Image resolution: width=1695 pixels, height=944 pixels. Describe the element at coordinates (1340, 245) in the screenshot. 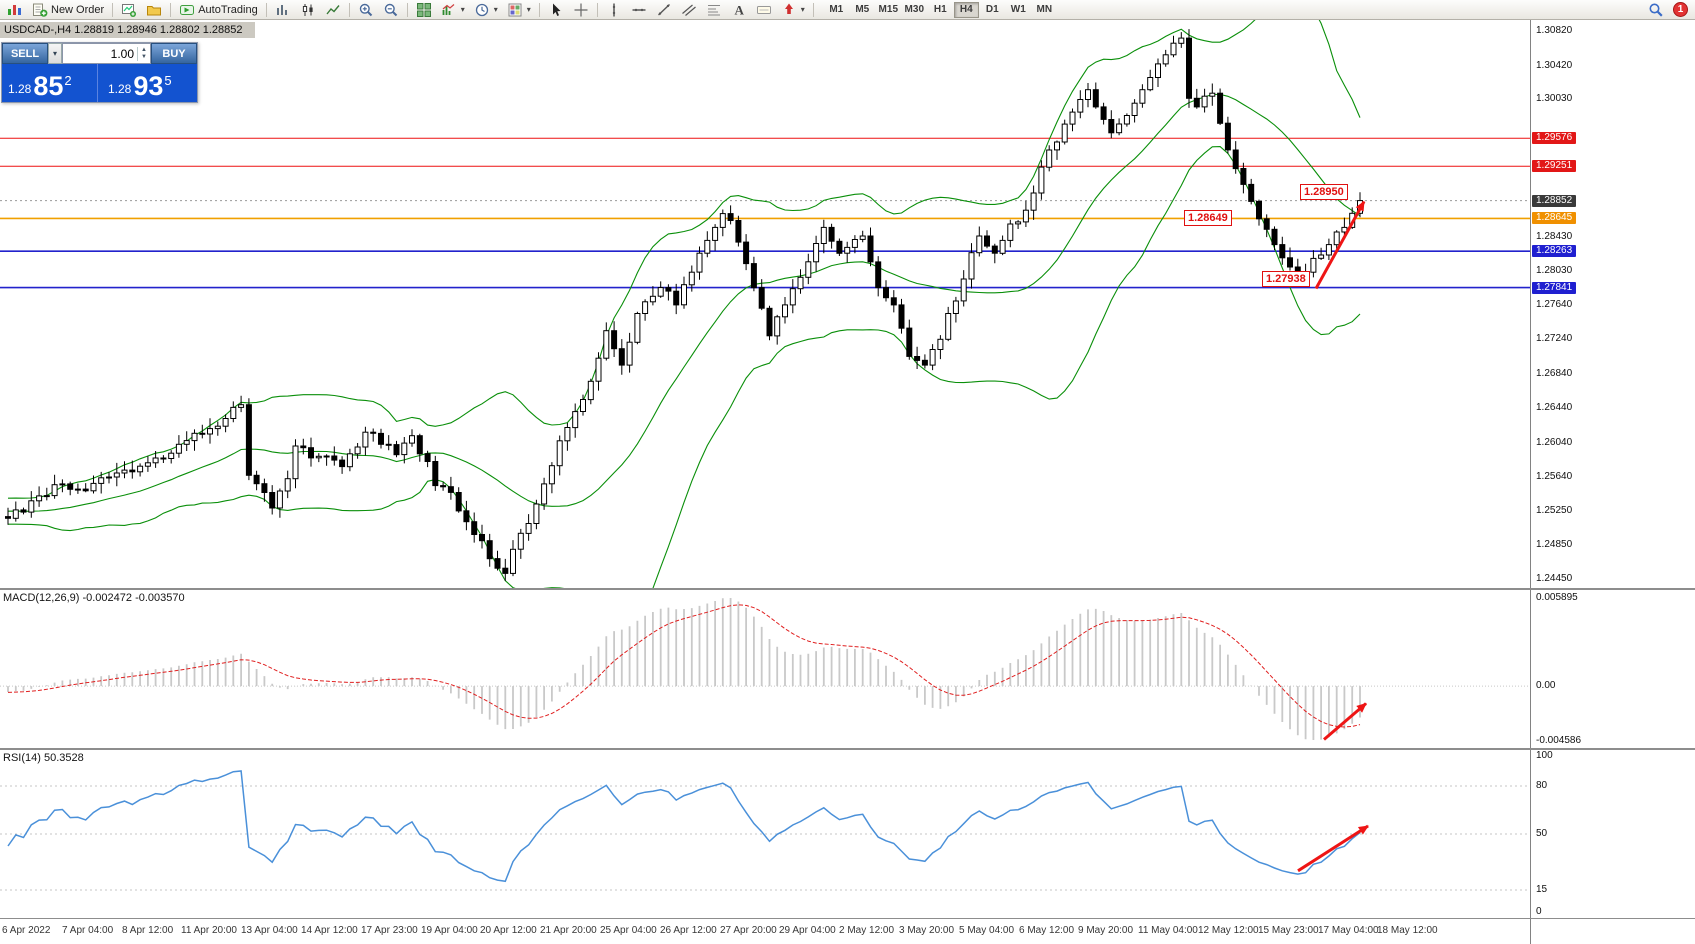

I see `trend-arrow` at that location.